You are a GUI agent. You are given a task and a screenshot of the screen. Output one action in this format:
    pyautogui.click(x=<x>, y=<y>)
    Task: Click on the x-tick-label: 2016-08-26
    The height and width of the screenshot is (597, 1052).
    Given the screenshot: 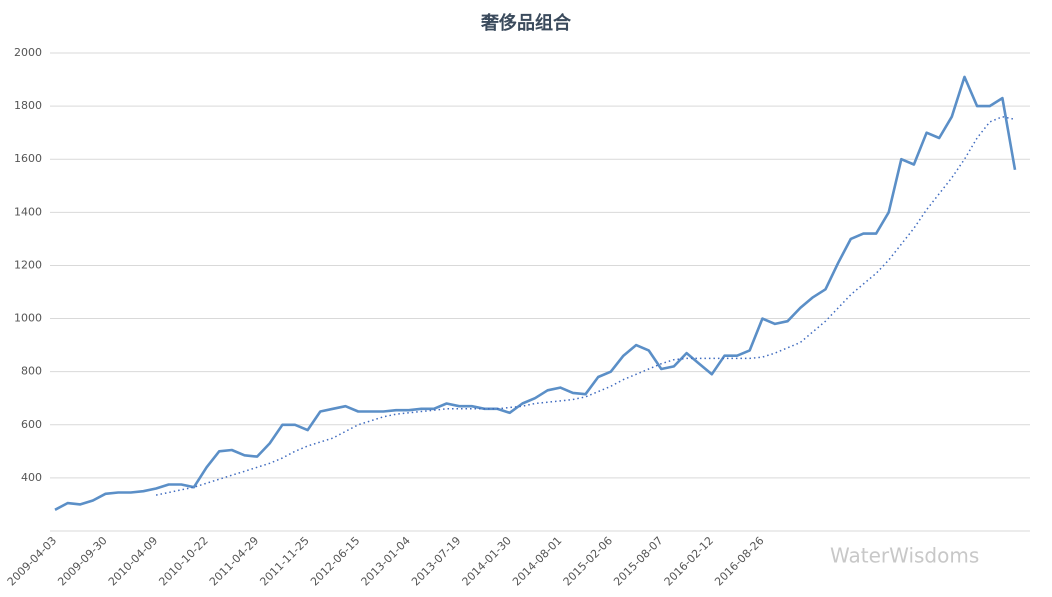 What is the action you would take?
    pyautogui.click(x=739, y=561)
    